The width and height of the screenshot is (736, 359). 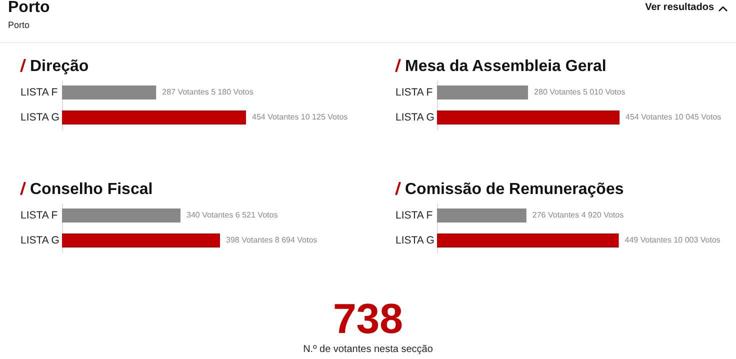 What do you see at coordinates (272, 240) in the screenshot?
I see `data-label: 398 Votantes 8 694 Votos` at bounding box center [272, 240].